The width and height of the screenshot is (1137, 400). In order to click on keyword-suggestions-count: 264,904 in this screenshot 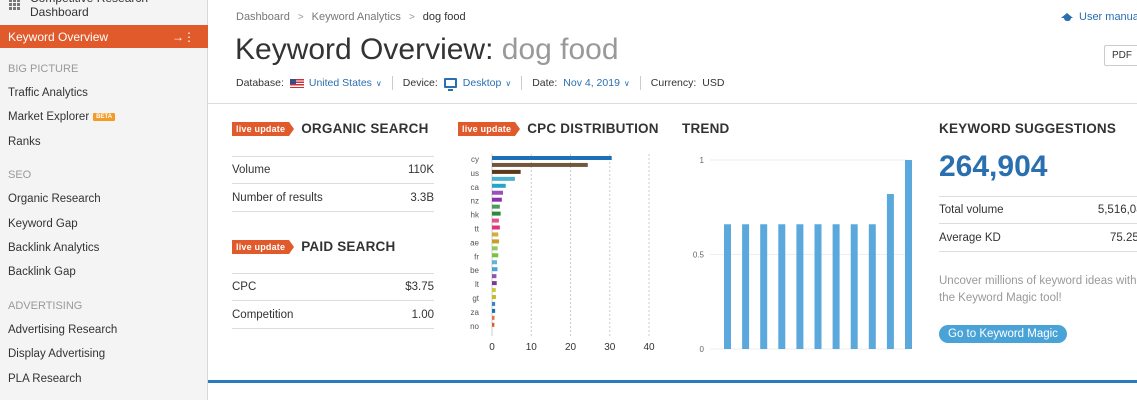, I will do `click(993, 166)`.